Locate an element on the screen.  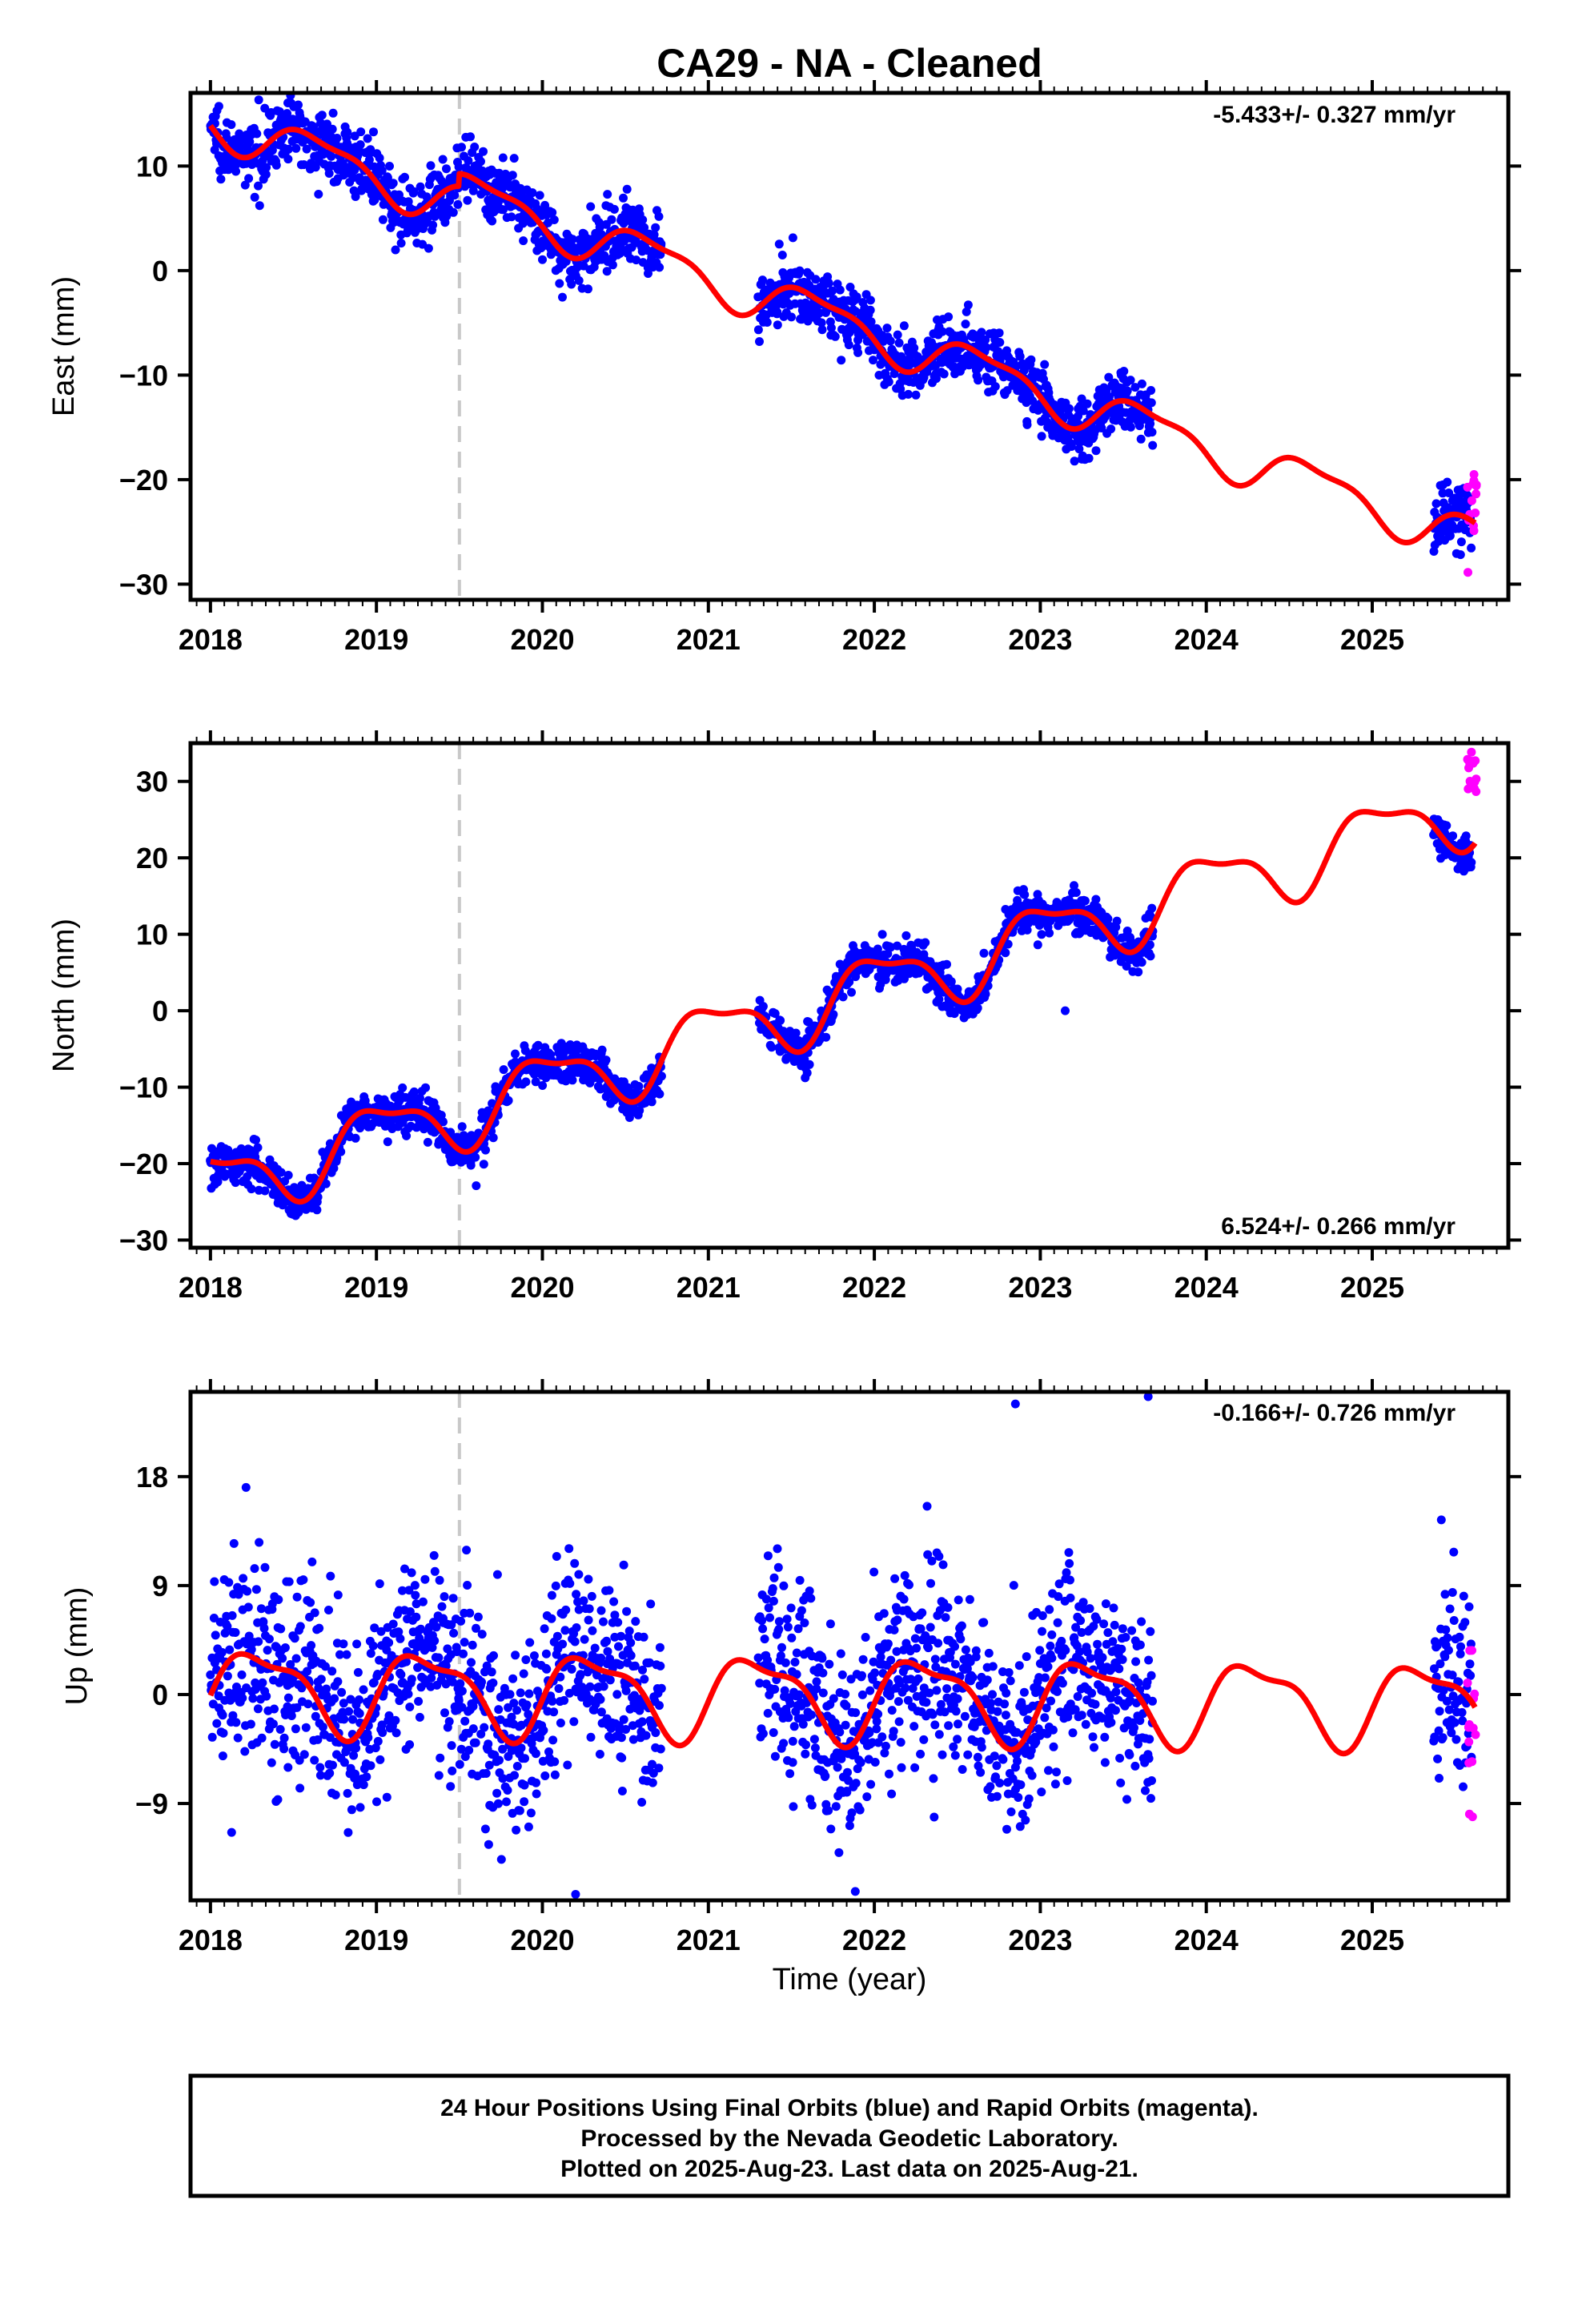
east-y-tick-label: −10 is located at coordinates (144, 375).